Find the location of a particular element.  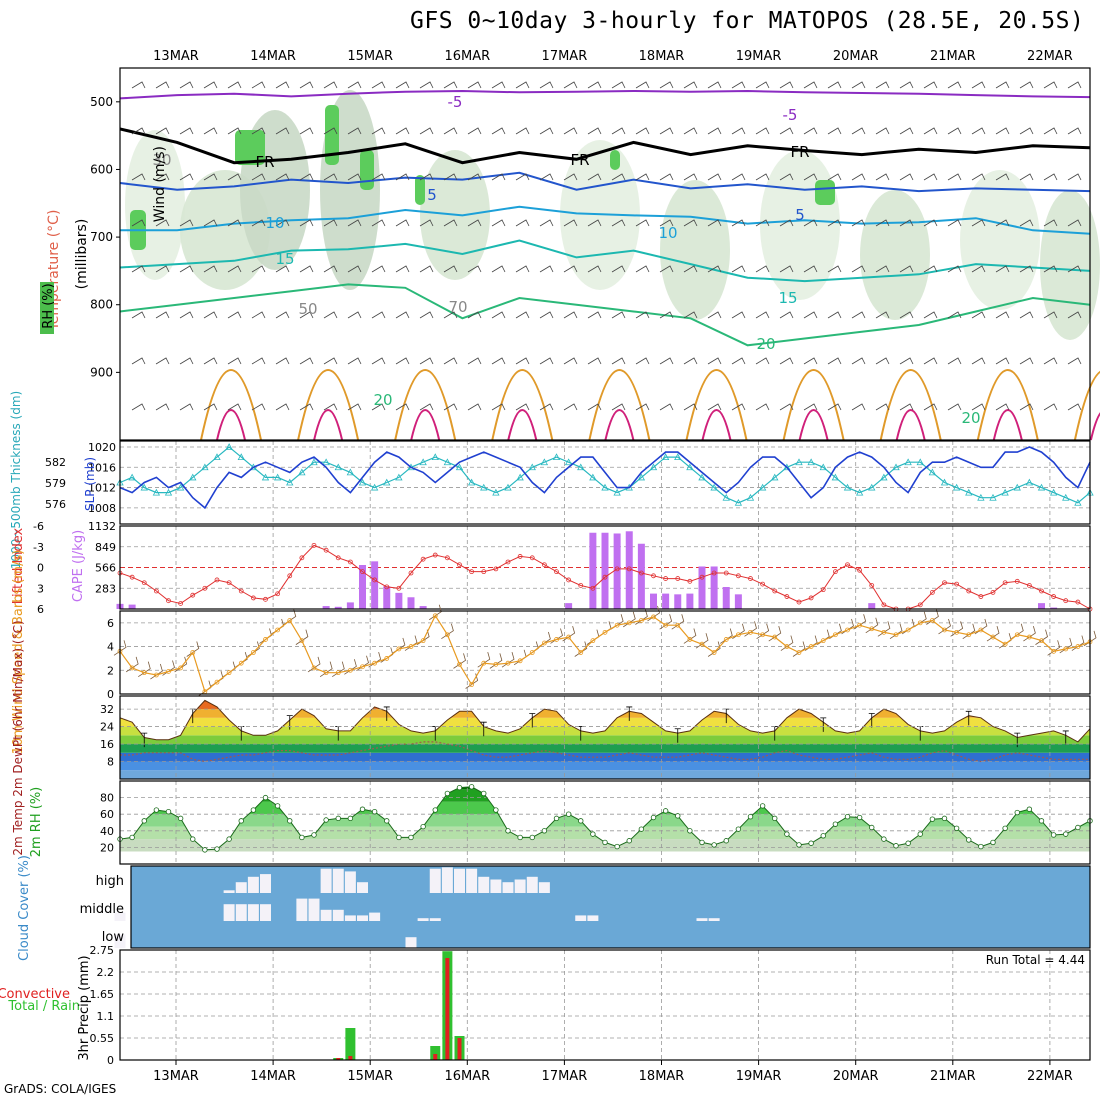

rh-tick: 40 is located at coordinates (107, 831).